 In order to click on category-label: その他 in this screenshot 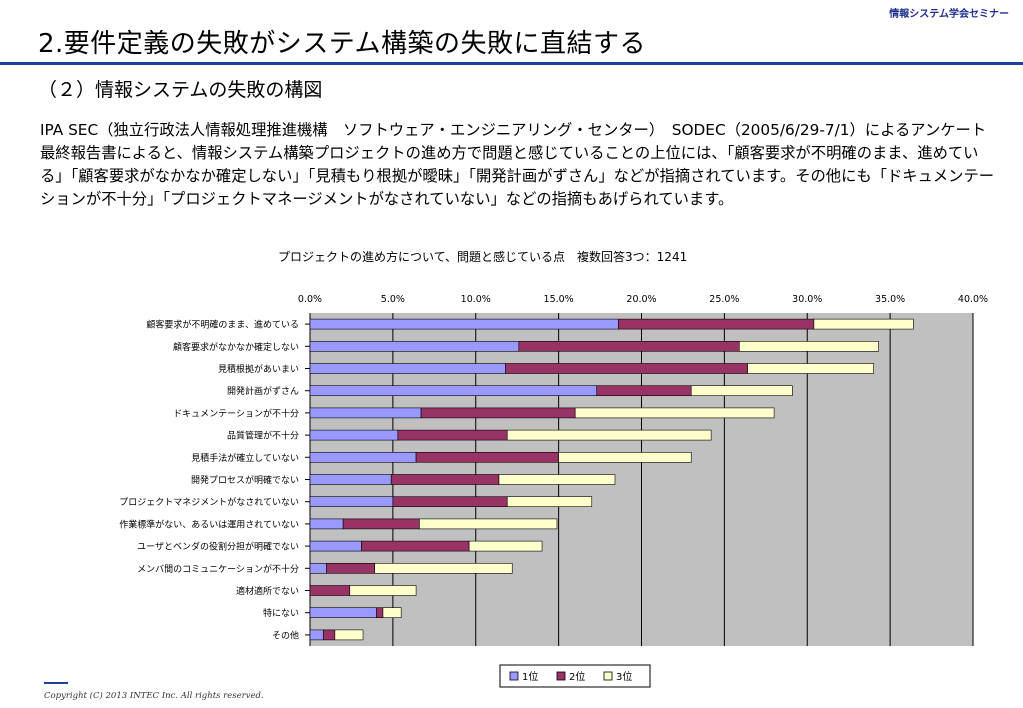, I will do `click(285, 635)`.